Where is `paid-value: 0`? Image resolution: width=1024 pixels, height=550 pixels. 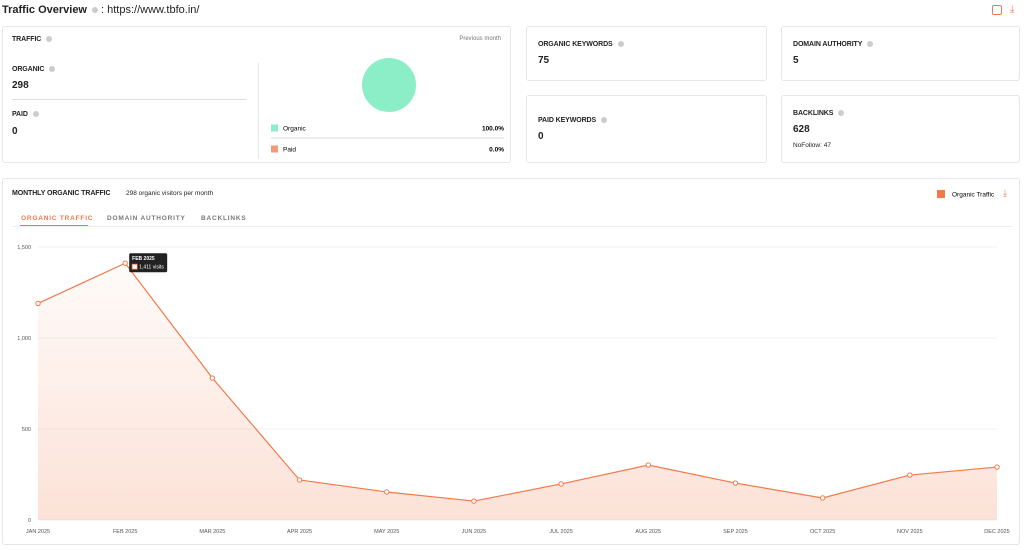 paid-value: 0 is located at coordinates (15, 131).